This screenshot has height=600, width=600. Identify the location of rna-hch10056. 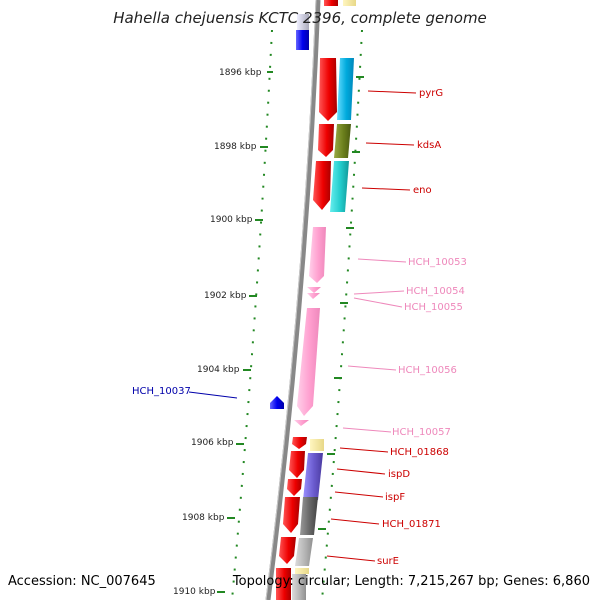
(308, 362).